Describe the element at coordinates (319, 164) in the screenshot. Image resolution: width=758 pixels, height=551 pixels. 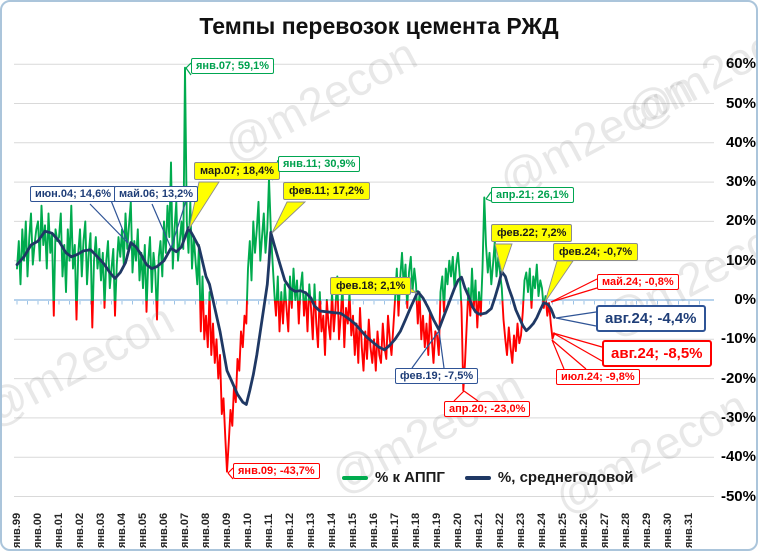
I see `callout-jan11: янв.11; 30,9%` at that location.